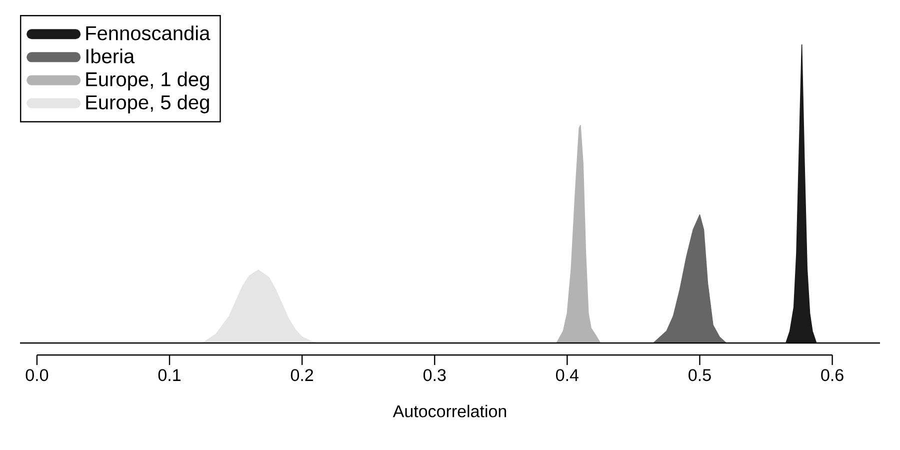 The height and width of the screenshot is (450, 900). Describe the element at coordinates (147, 81) in the screenshot. I see `legend-label: Europe, 1 deg` at that location.